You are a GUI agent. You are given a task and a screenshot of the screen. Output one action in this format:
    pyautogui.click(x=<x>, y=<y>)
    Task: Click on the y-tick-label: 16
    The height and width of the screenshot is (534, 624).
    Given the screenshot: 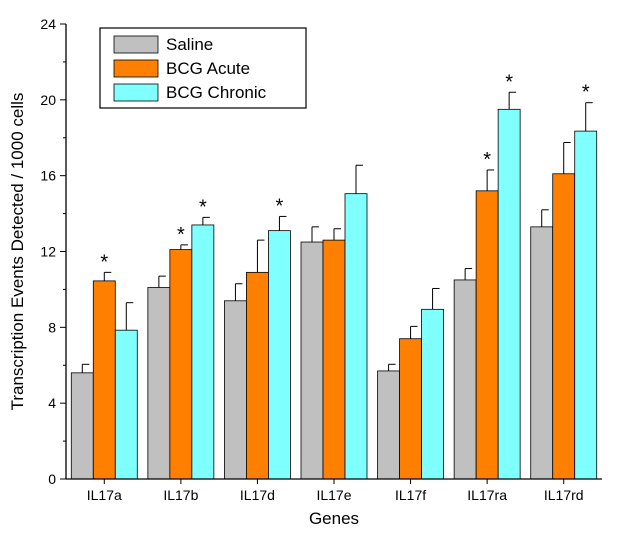 What is the action you would take?
    pyautogui.click(x=48, y=176)
    